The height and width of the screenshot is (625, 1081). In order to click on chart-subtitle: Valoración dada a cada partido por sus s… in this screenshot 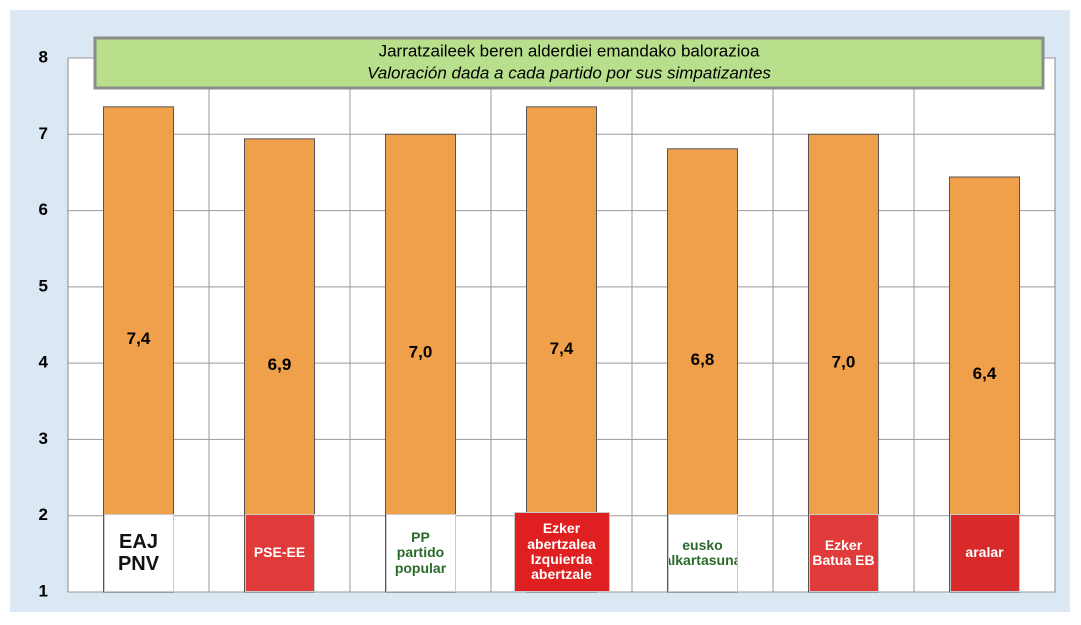, I will do `click(569, 72)`.